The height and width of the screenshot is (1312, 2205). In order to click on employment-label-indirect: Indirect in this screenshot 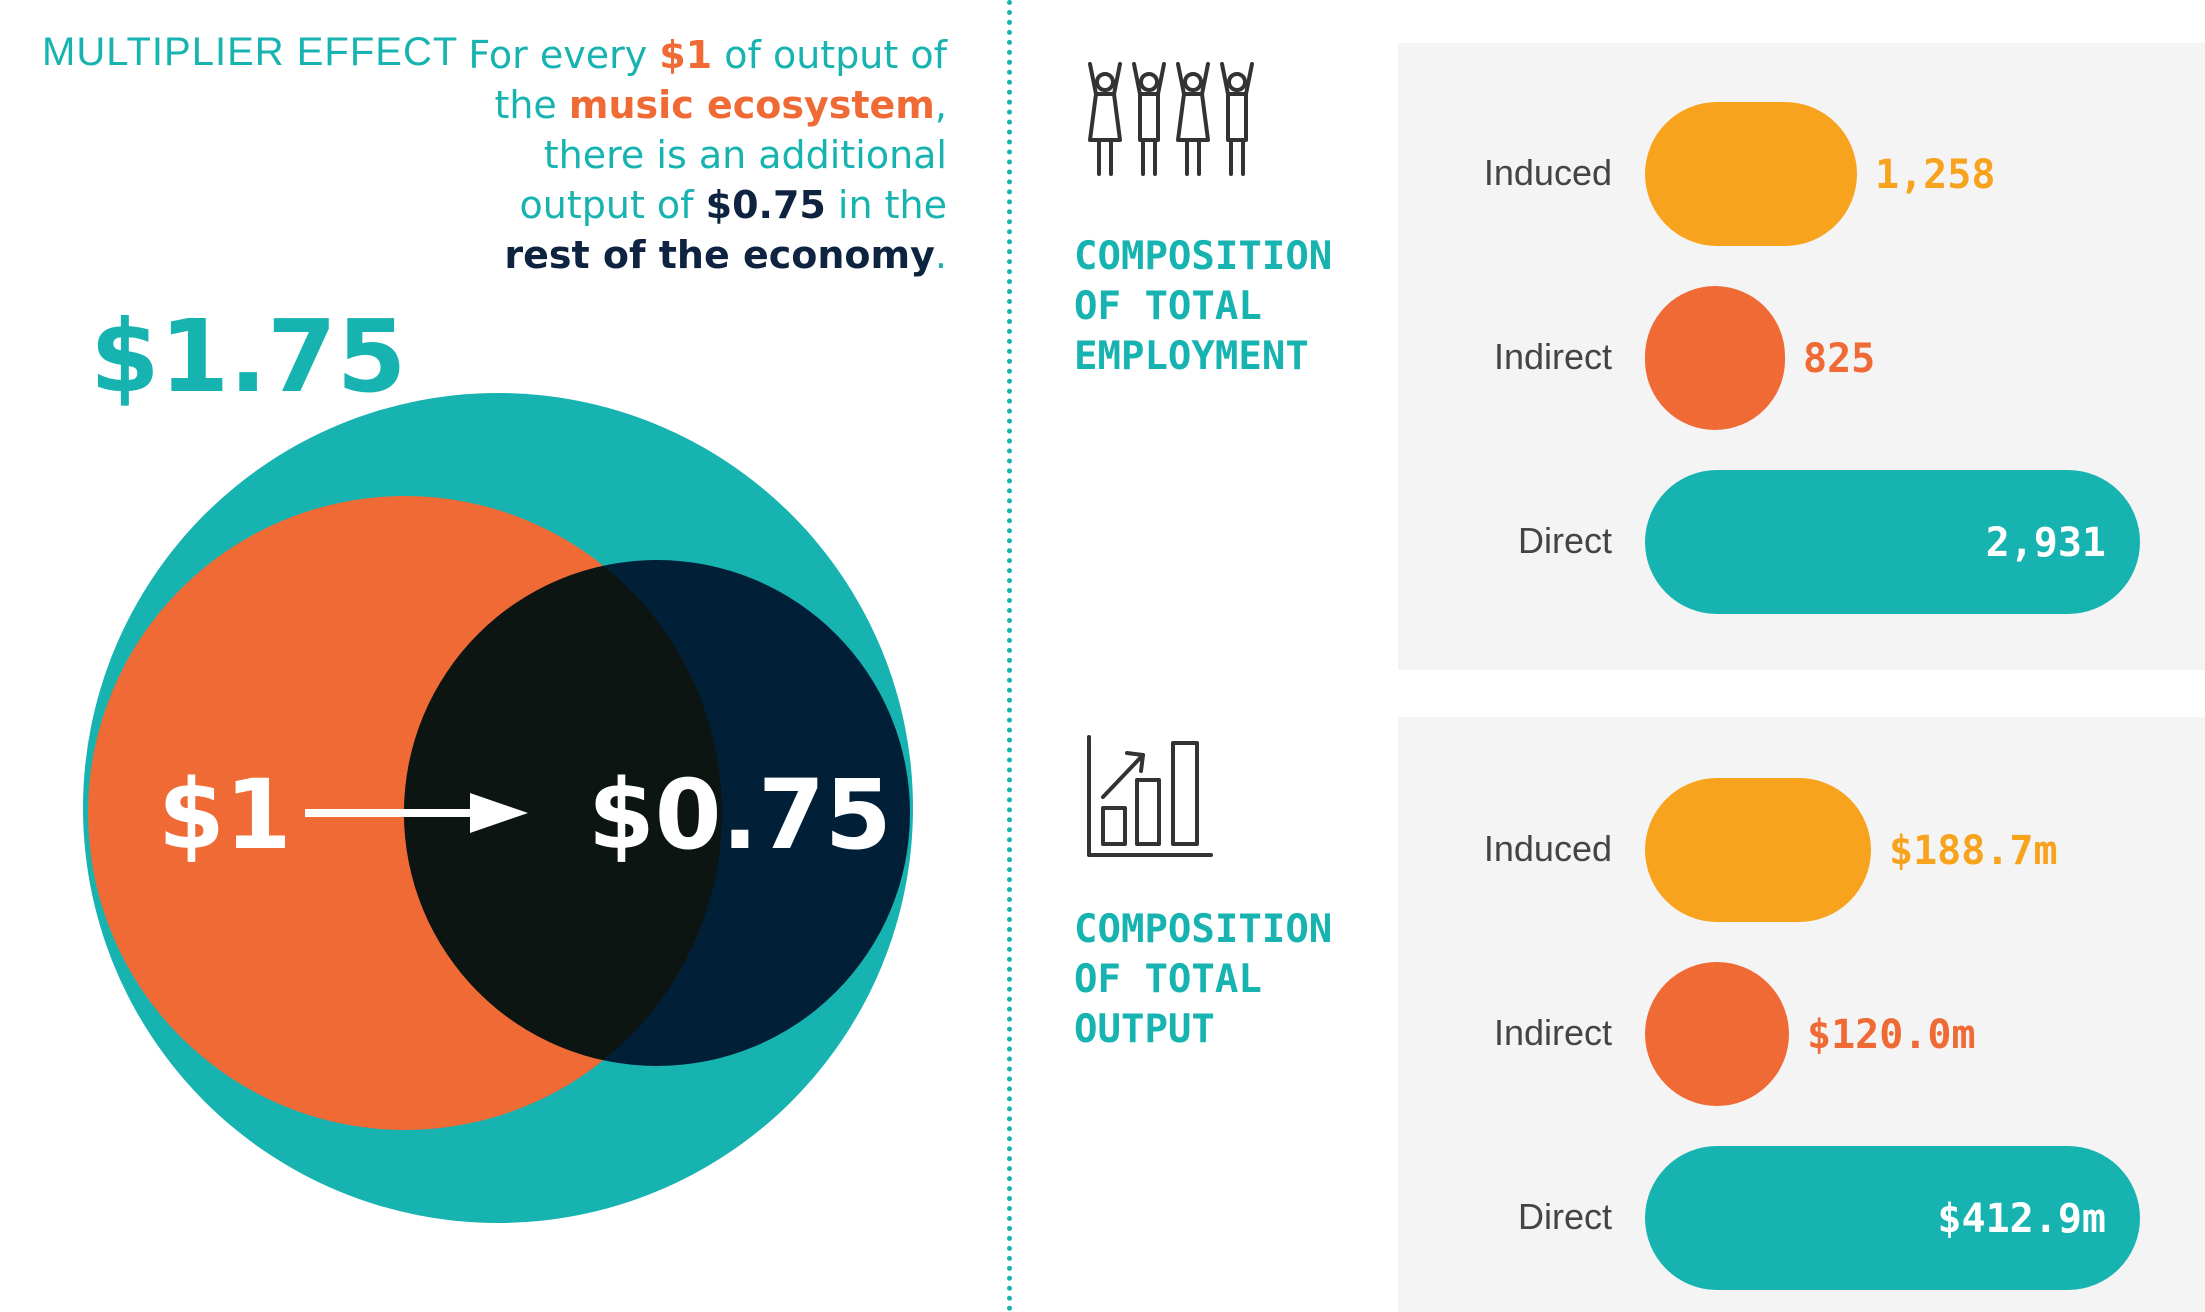, I will do `click(1552, 356)`.